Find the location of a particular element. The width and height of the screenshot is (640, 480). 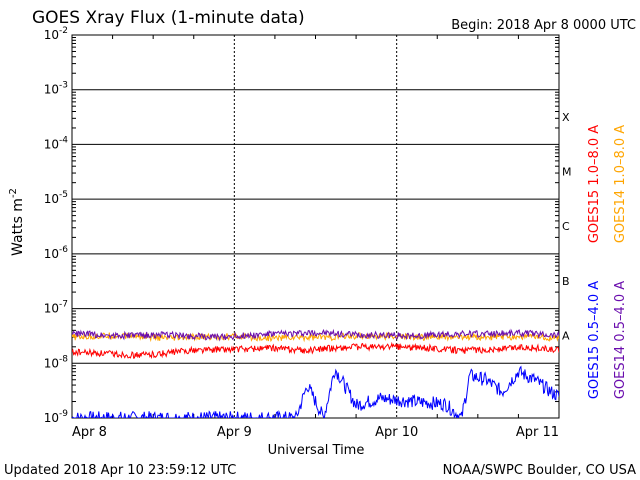

y-tick-label: 10⁻⁷ is located at coordinates (56, 308).